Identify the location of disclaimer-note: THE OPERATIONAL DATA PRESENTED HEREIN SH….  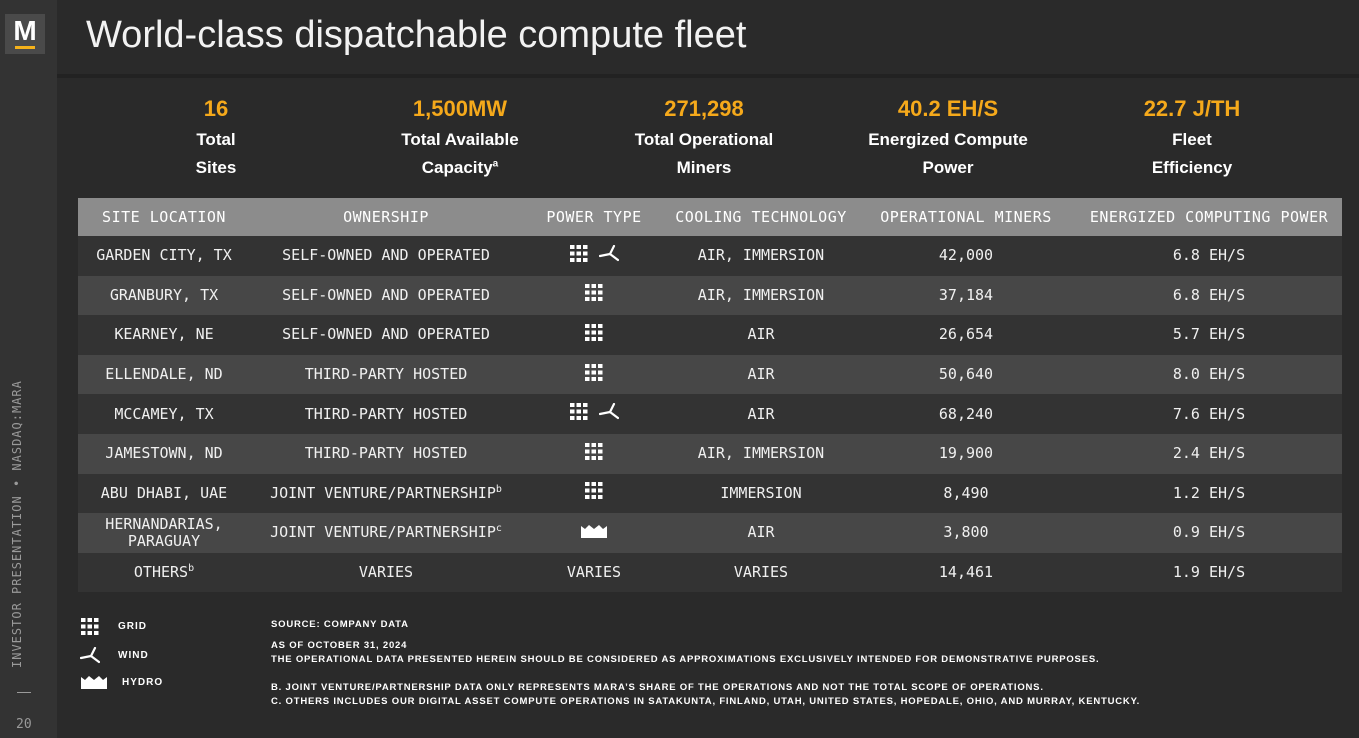
(685, 659).